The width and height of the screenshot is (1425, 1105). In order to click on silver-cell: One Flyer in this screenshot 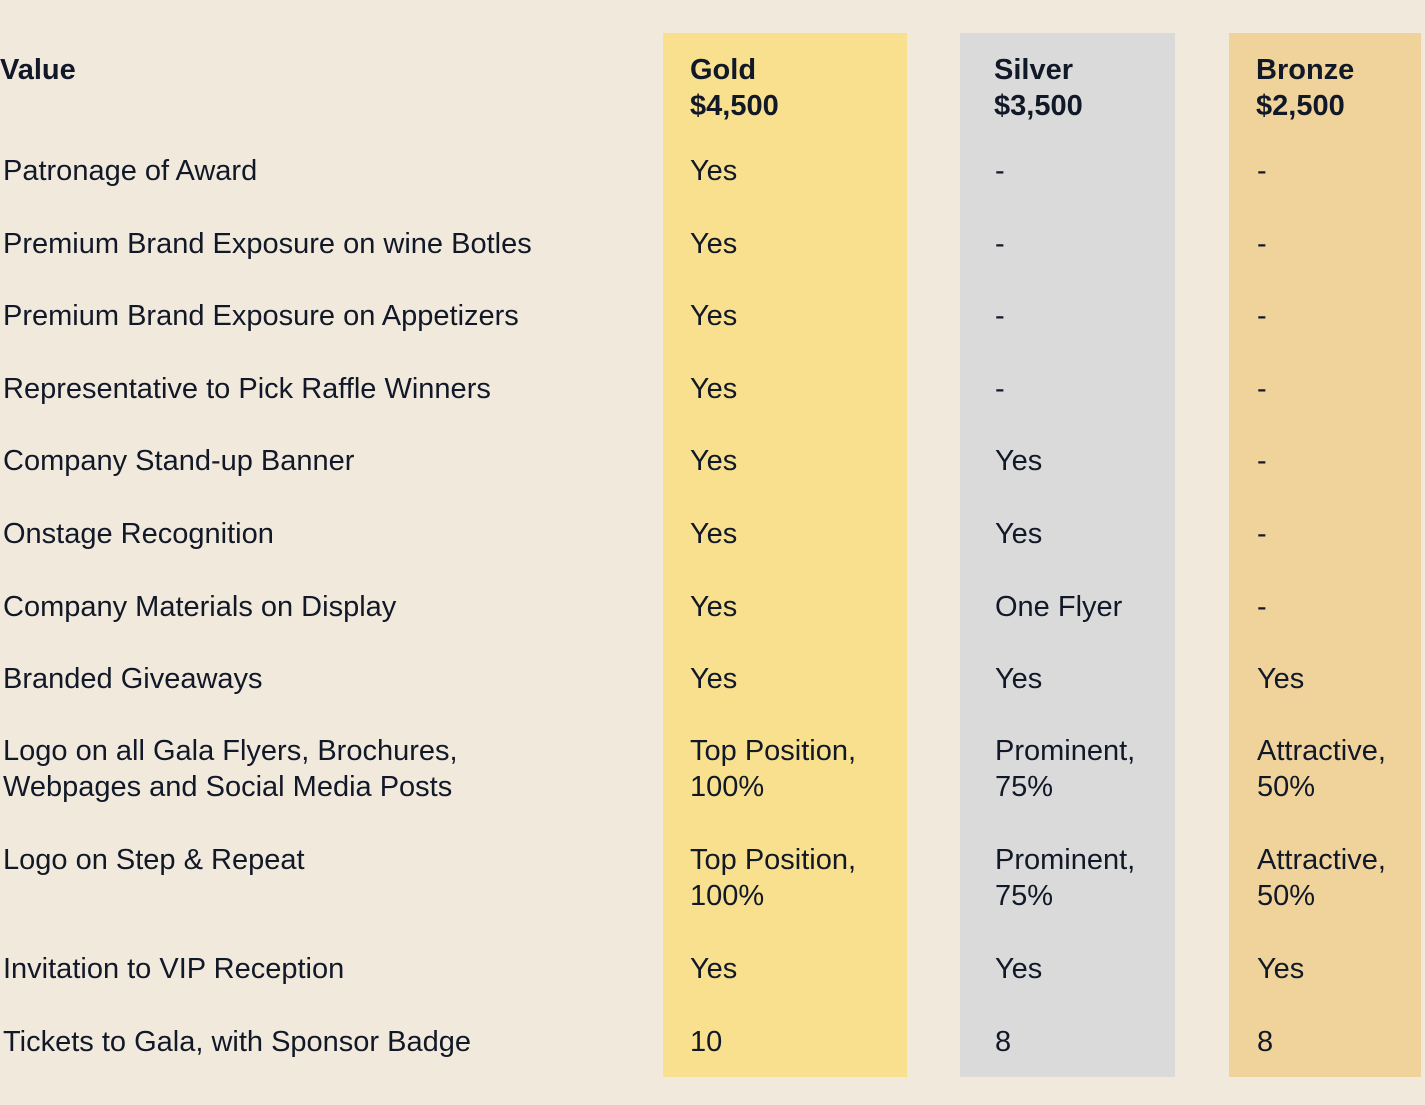, I will do `click(1059, 607)`.